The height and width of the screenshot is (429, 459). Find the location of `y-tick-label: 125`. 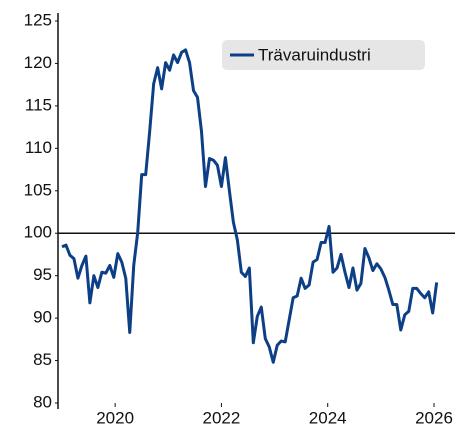

y-tick-label: 125 is located at coordinates (38, 19).